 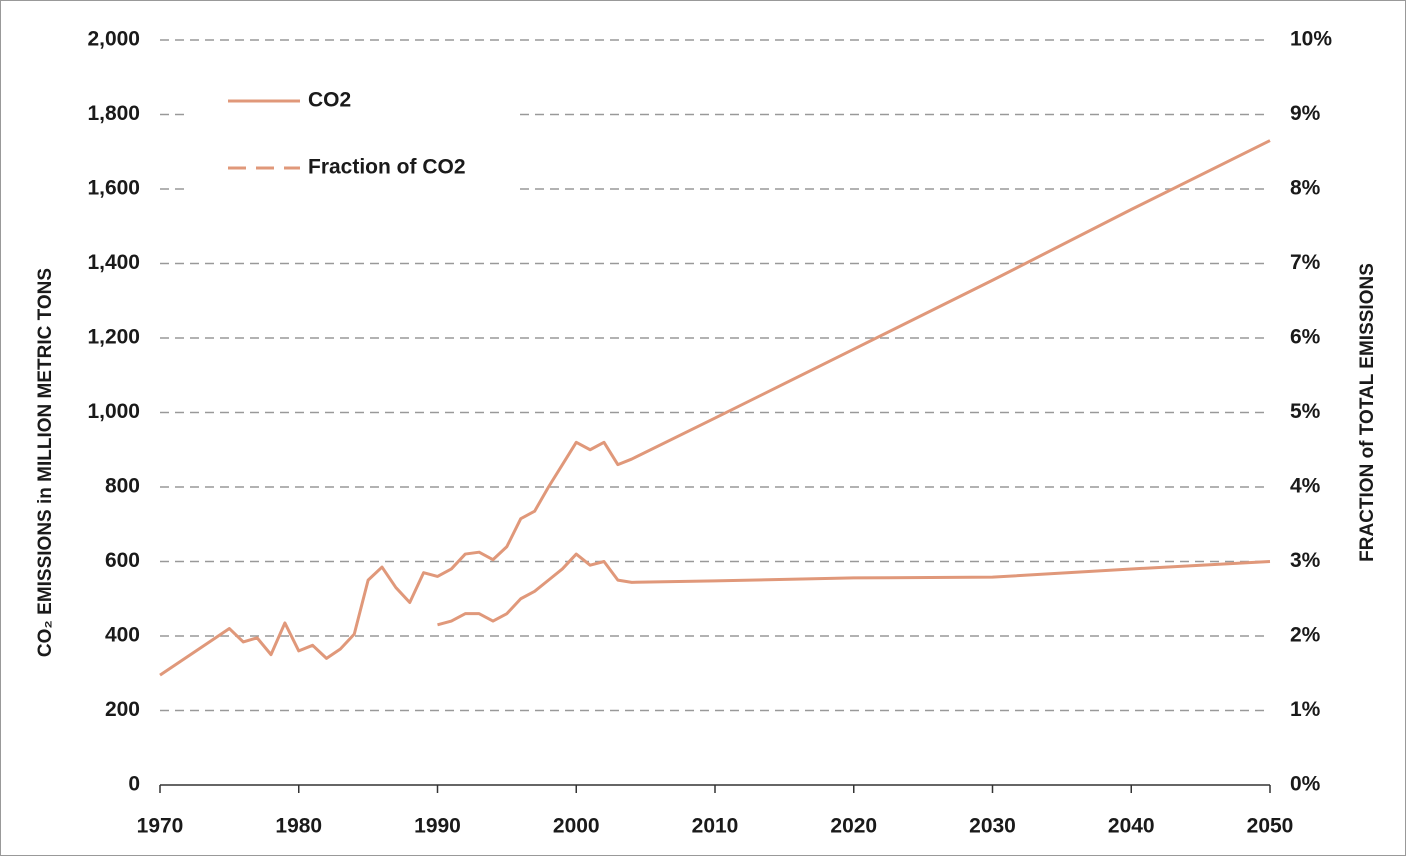 What do you see at coordinates (298, 826) in the screenshot?
I see `x-tick-label: 1980` at bounding box center [298, 826].